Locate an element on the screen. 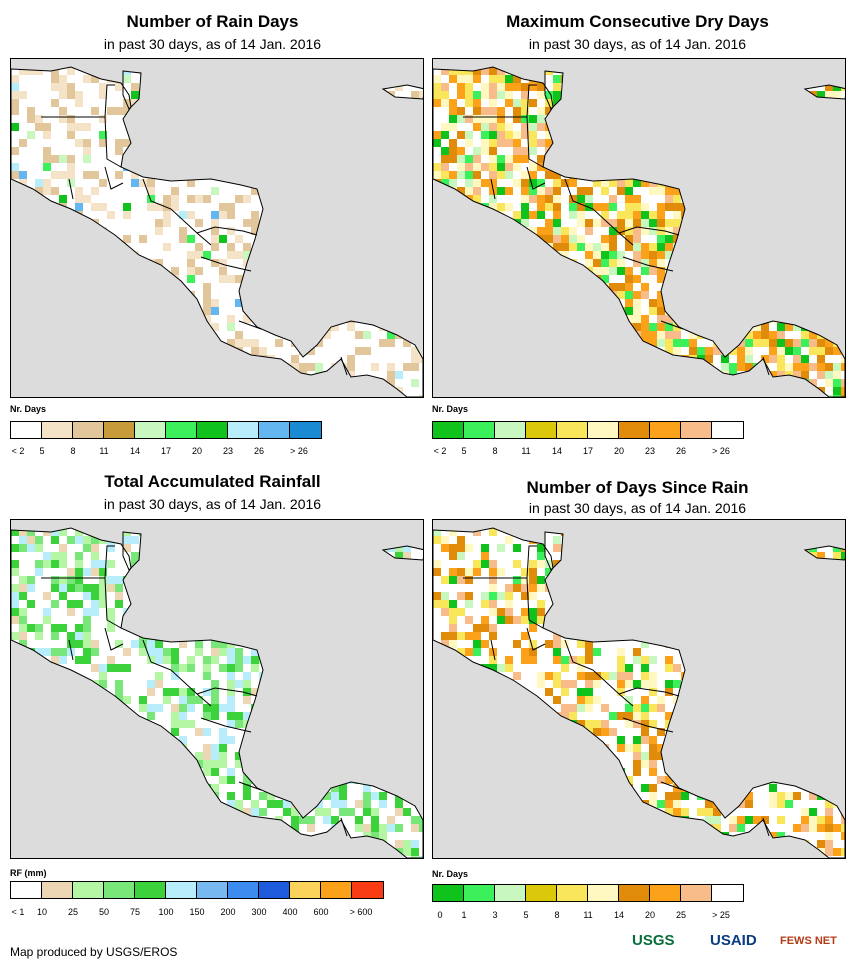  legend-tick-label: 300 is located at coordinates (259, 912).